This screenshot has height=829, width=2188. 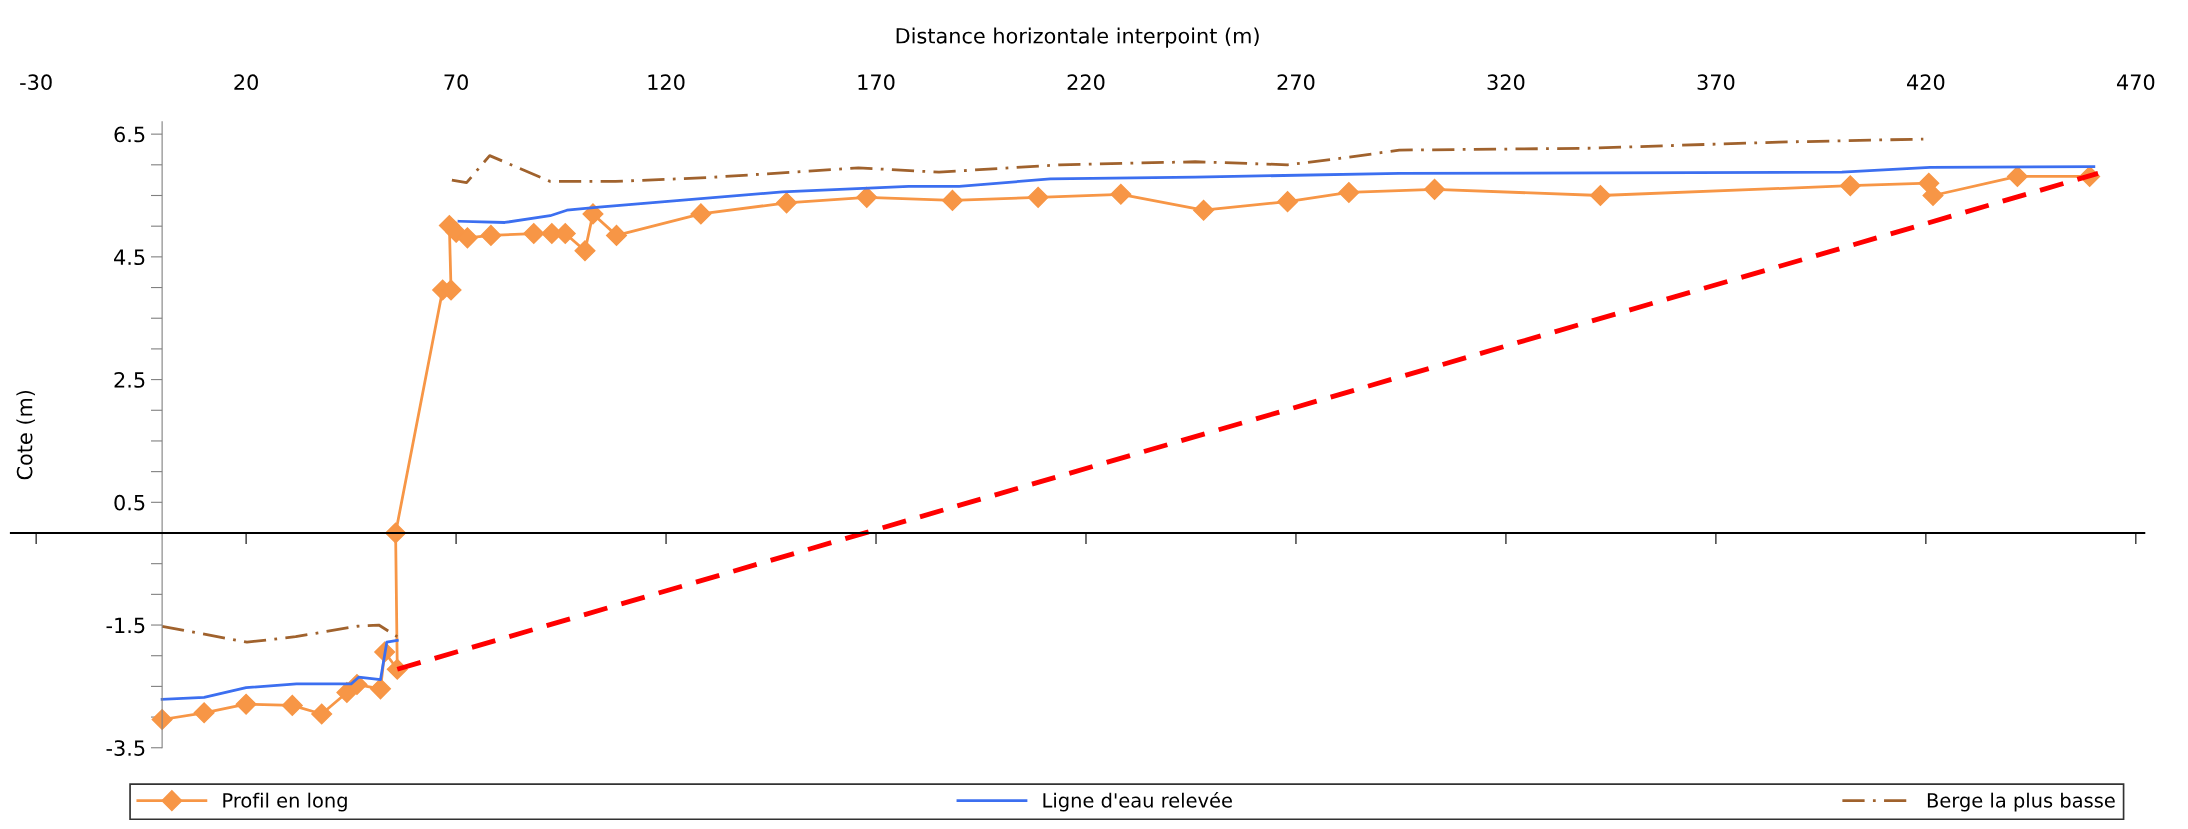 I want to click on x-tick-label: 420, so click(x=1926, y=82).